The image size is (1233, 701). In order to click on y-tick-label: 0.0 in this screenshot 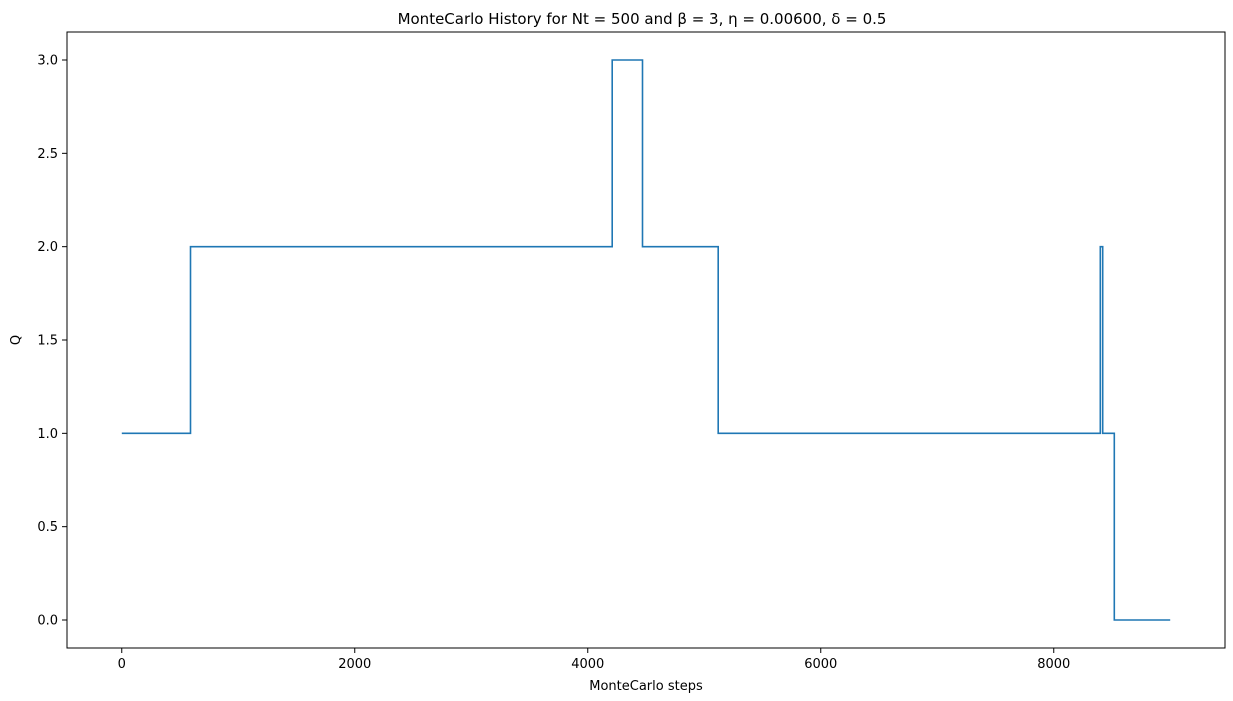, I will do `click(47, 621)`.